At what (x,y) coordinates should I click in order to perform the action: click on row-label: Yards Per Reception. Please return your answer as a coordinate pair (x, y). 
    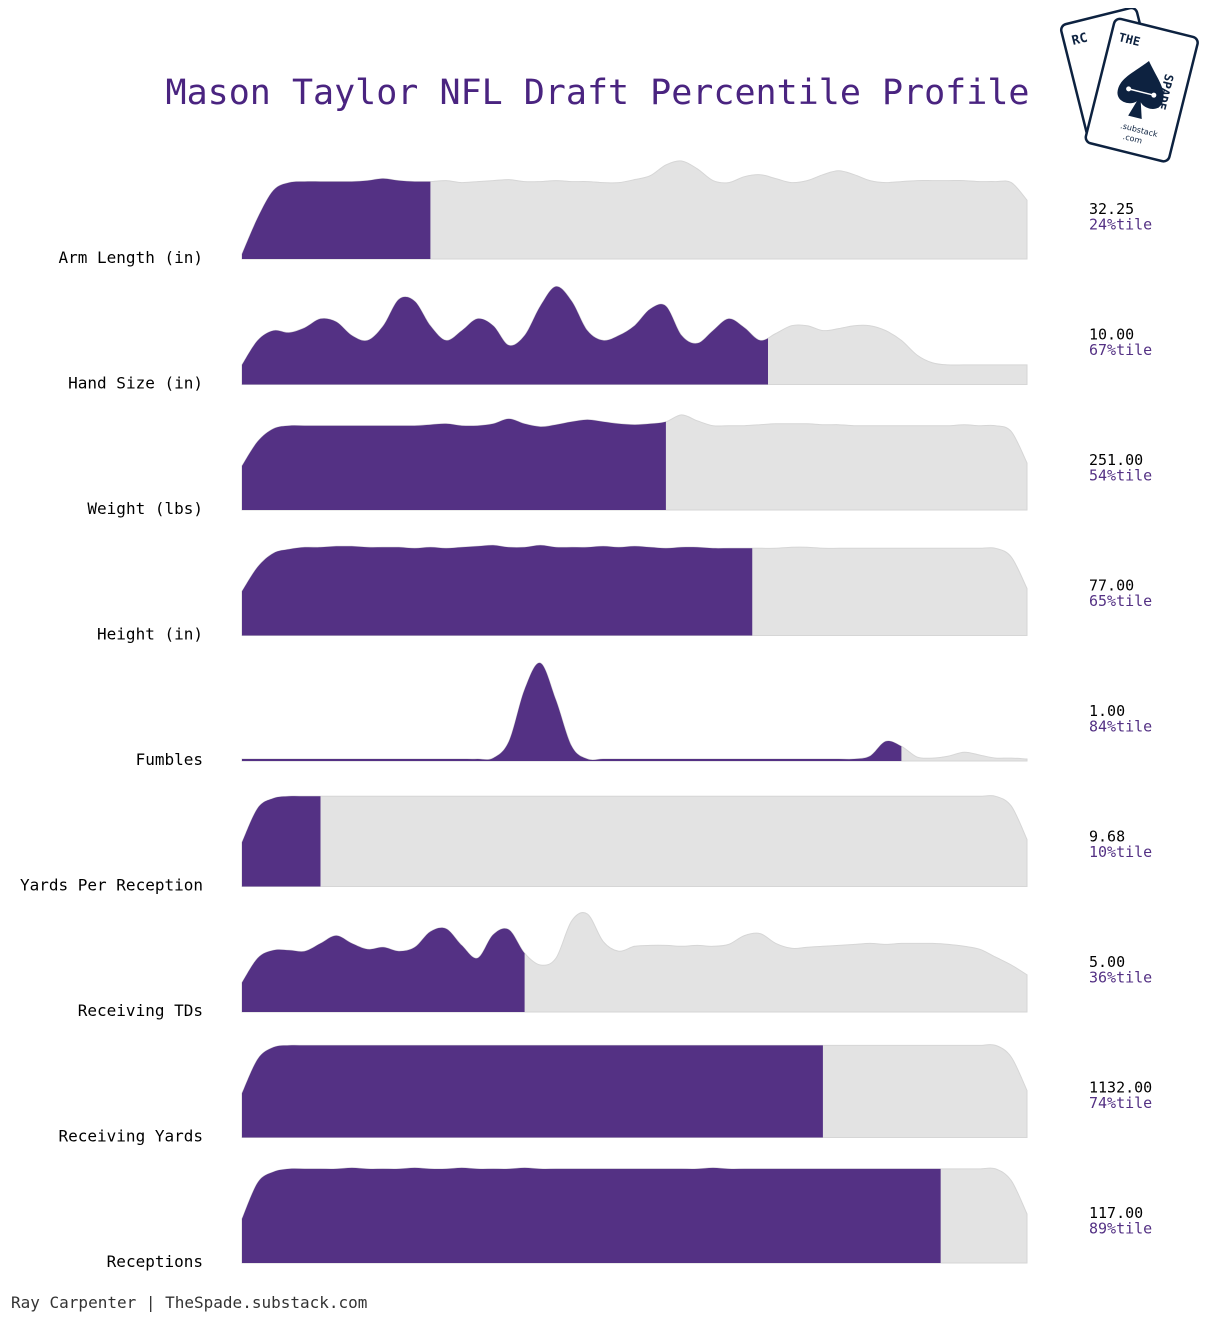
    Looking at the image, I should click on (111, 885).